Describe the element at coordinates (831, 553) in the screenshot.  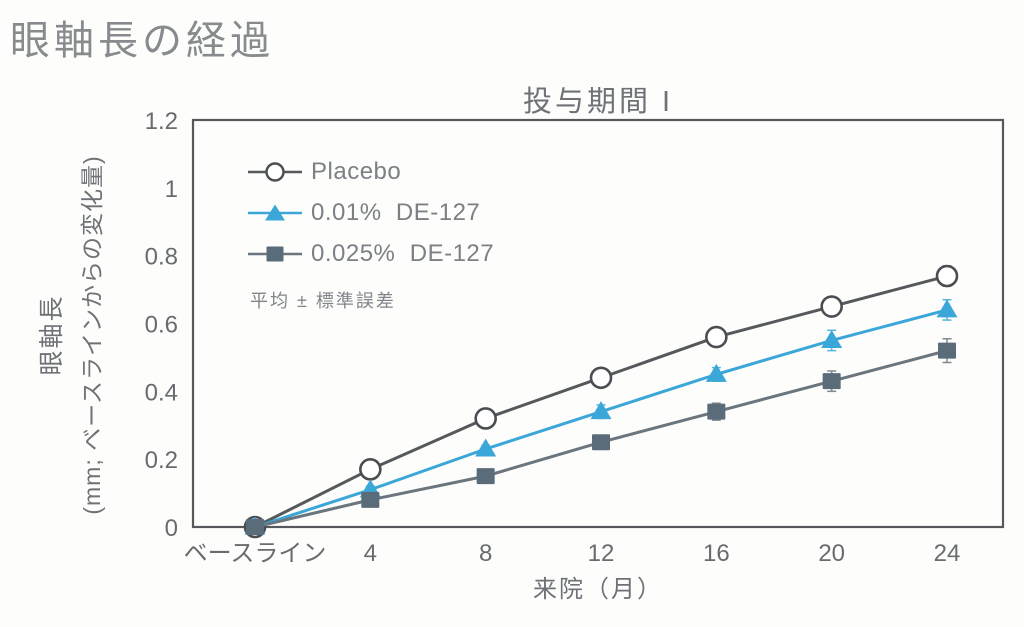
I see `x-tick-label: 20` at that location.